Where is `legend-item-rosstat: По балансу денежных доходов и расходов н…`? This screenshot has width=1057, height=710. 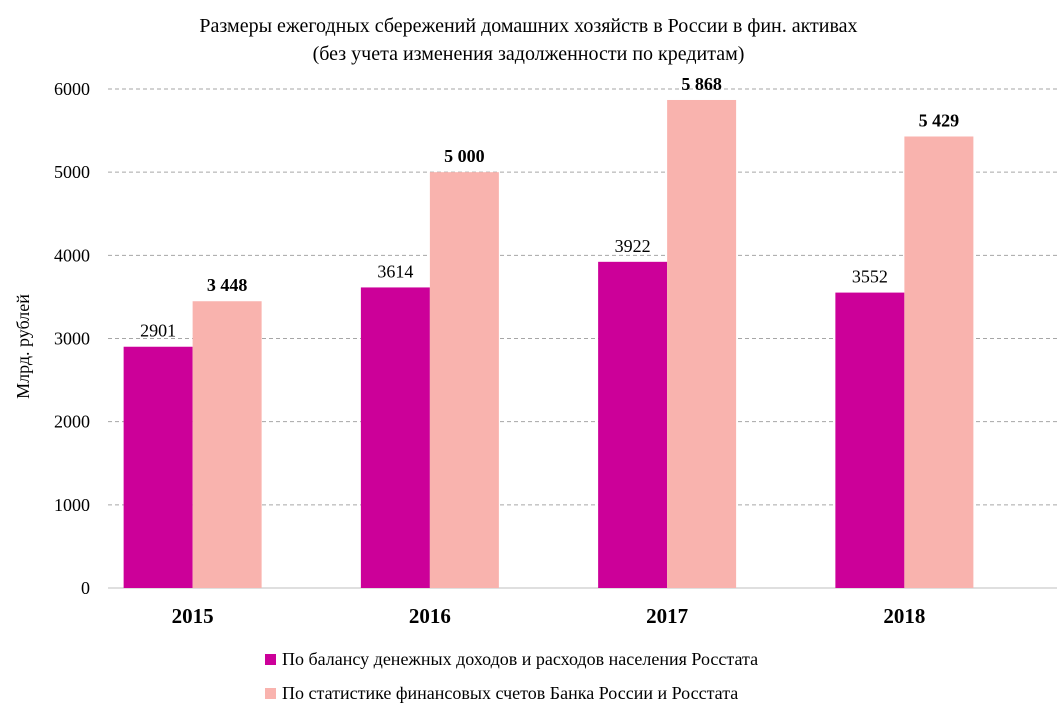
legend-item-rosstat: По балансу денежных доходов и расходов н… is located at coordinates (511, 659).